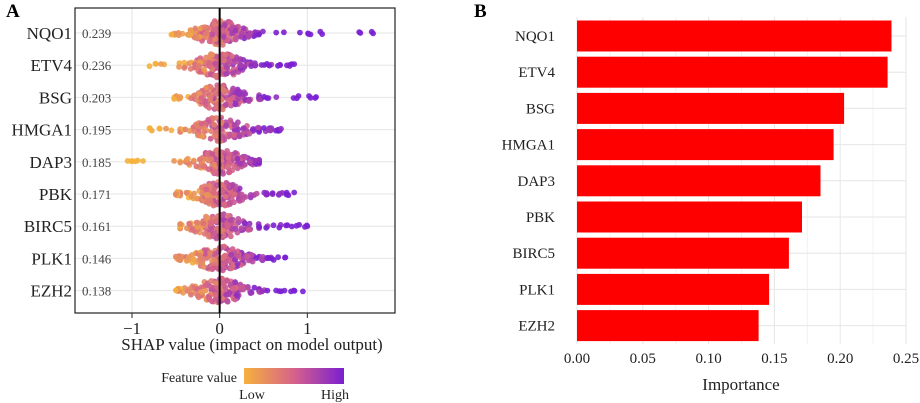 This screenshot has width=920, height=403. What do you see at coordinates (51, 291) in the screenshot?
I see `beeswarm-feature-label: EZH2` at bounding box center [51, 291].